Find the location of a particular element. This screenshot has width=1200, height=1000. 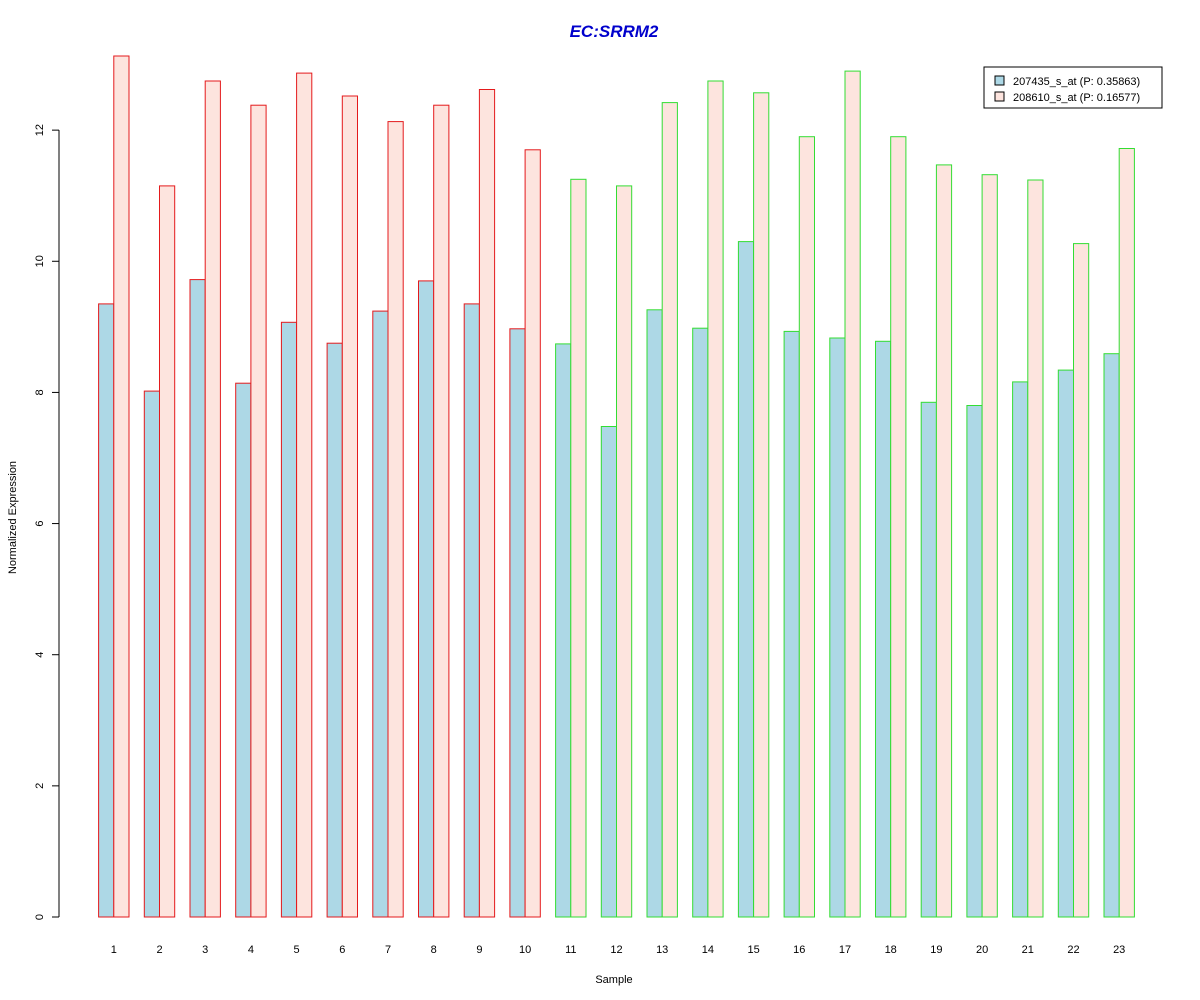

x-tick-label: 1 is located at coordinates (114, 950).